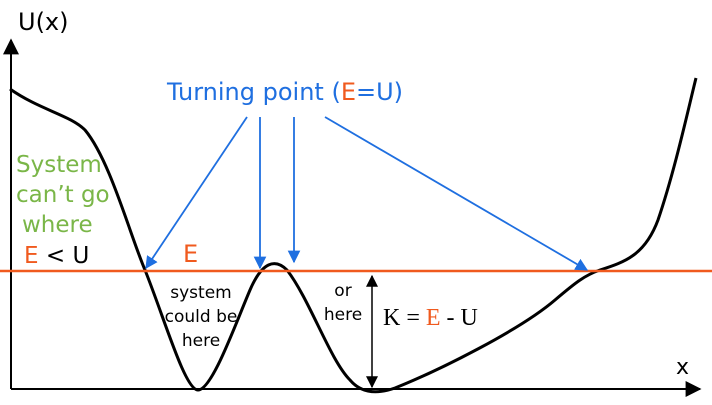 This screenshot has height=405, width=712. I want to click on y-axis-label: U(x), so click(43, 22).